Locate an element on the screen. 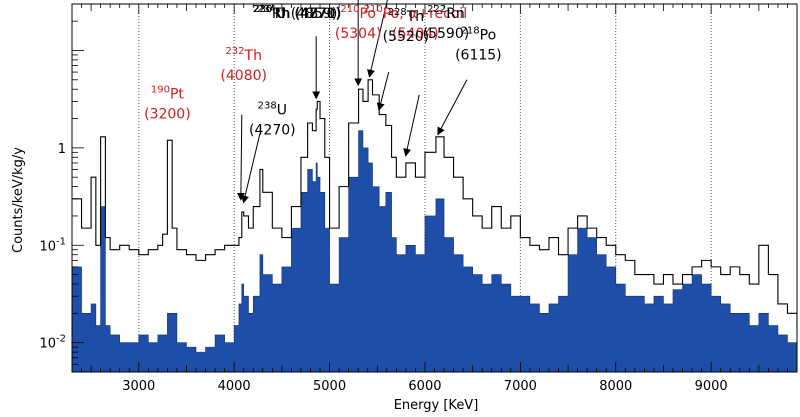 Image resolution: width=800 pixels, height=417 pixels. isotope-energy-label: (5590) is located at coordinates (446, 34).